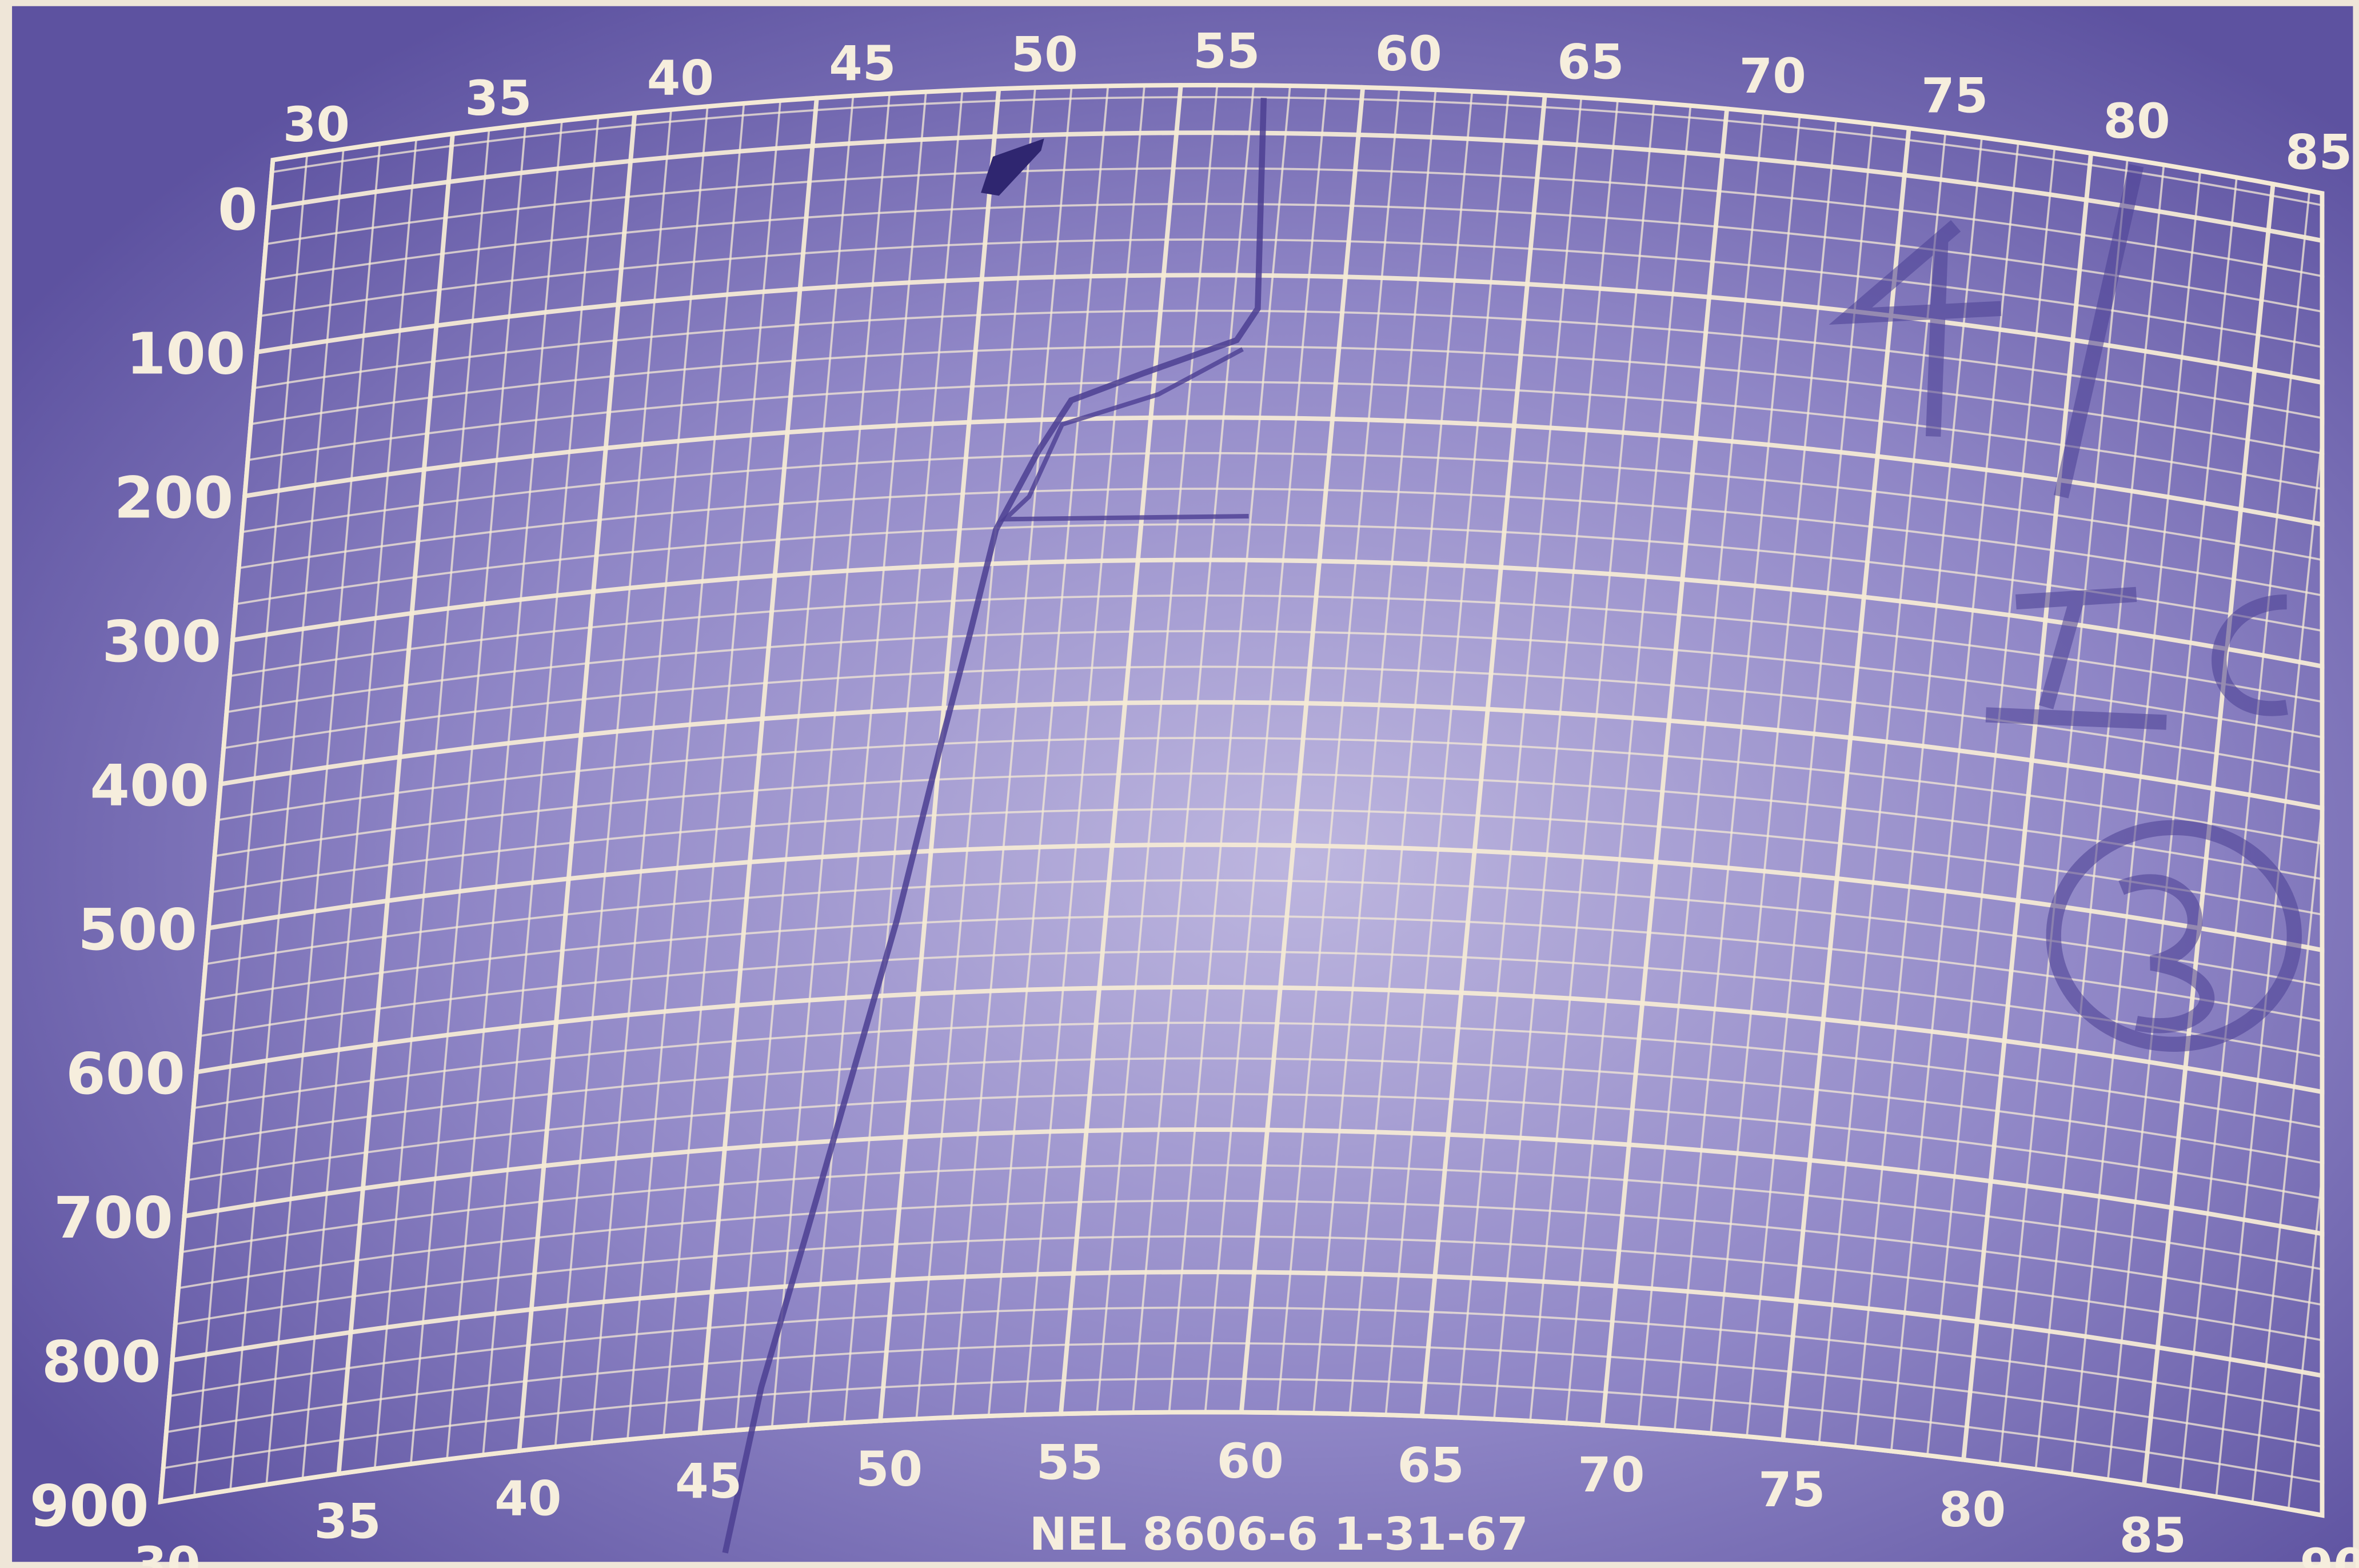 Image resolution: width=2359 pixels, height=1568 pixels. Describe the element at coordinates (1430, 1465) in the screenshot. I see `bottom-scale-label: 65` at that location.